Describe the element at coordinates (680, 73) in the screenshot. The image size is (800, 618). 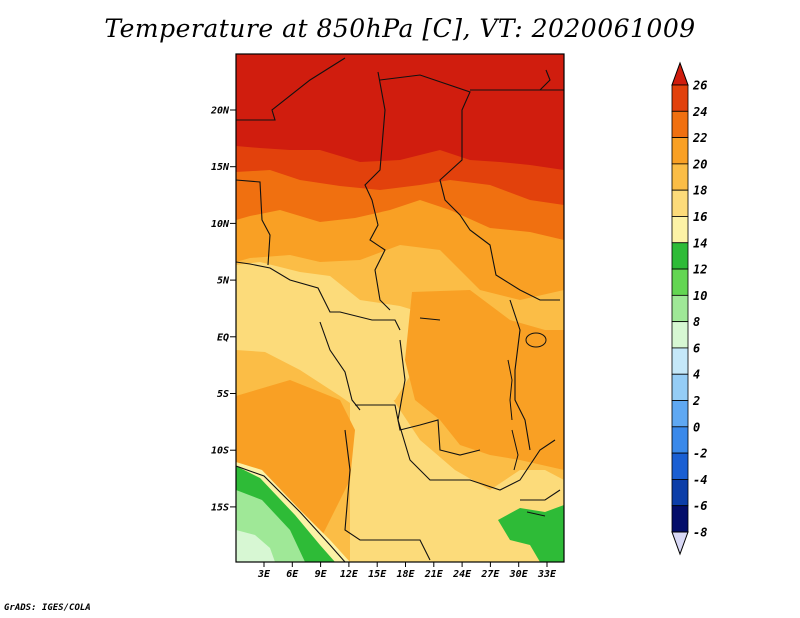
I see `colorbar-top-triangle` at that location.